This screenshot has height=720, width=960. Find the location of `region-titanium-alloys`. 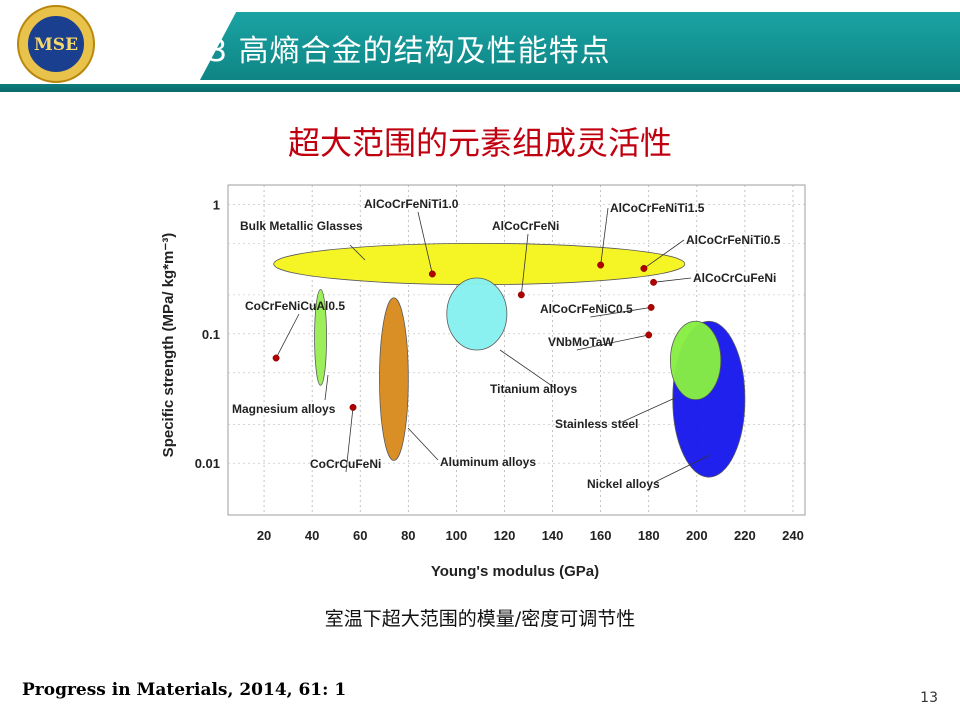

region-titanium-alloys is located at coordinates (477, 314).